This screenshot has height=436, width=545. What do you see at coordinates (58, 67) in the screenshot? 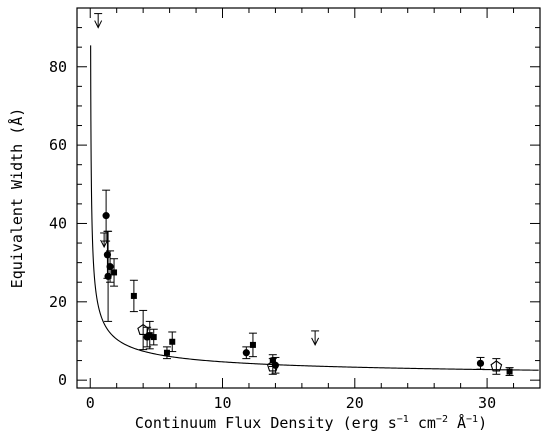
I see `y-tick-label: 80` at bounding box center [58, 67].